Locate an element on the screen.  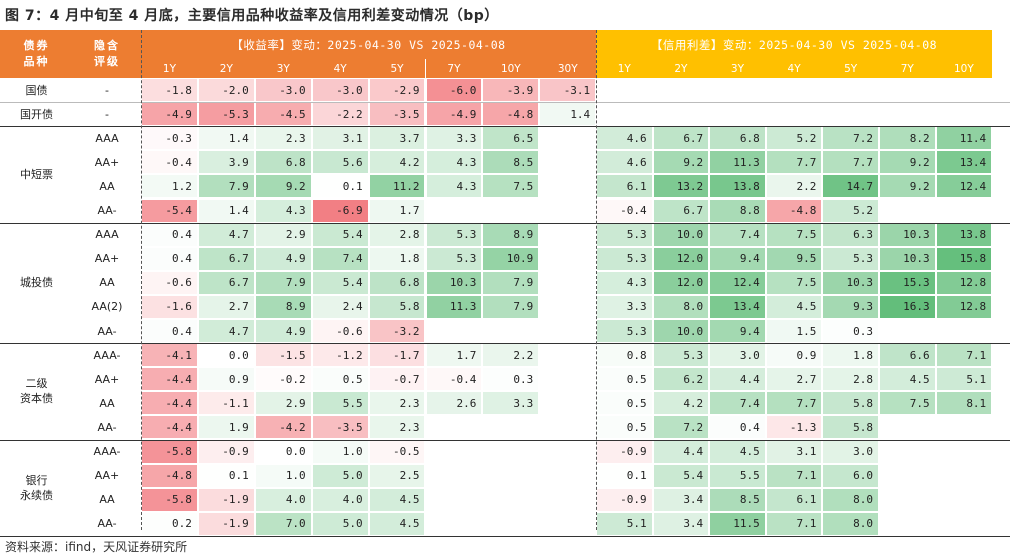
yield-change-cell: -1.2 is located at coordinates (340, 355).